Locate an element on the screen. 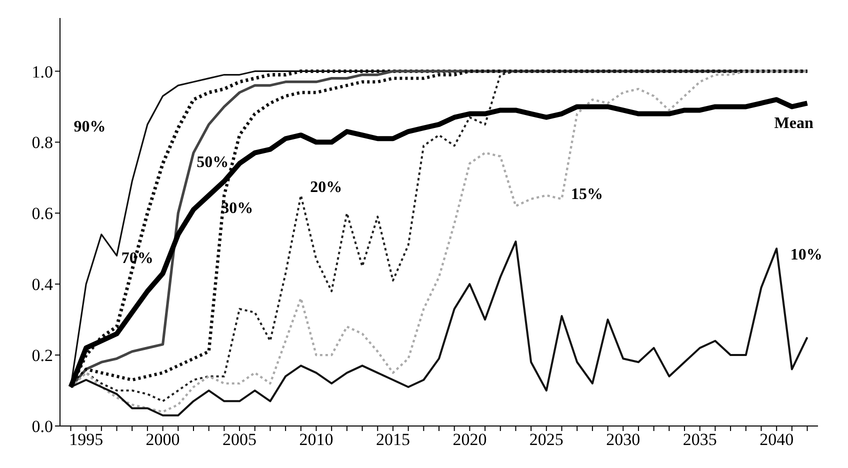 The height and width of the screenshot is (468, 848). series-label: 70% is located at coordinates (137, 258).